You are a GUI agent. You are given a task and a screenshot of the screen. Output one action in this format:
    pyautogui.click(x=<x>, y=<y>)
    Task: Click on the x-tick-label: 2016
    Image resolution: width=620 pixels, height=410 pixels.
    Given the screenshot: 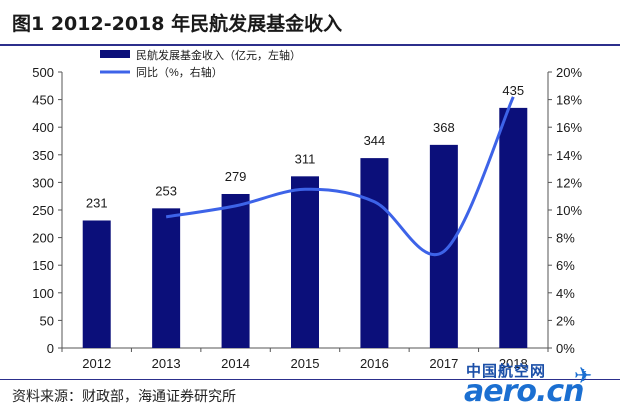 What is the action you would take?
    pyautogui.click(x=374, y=363)
    